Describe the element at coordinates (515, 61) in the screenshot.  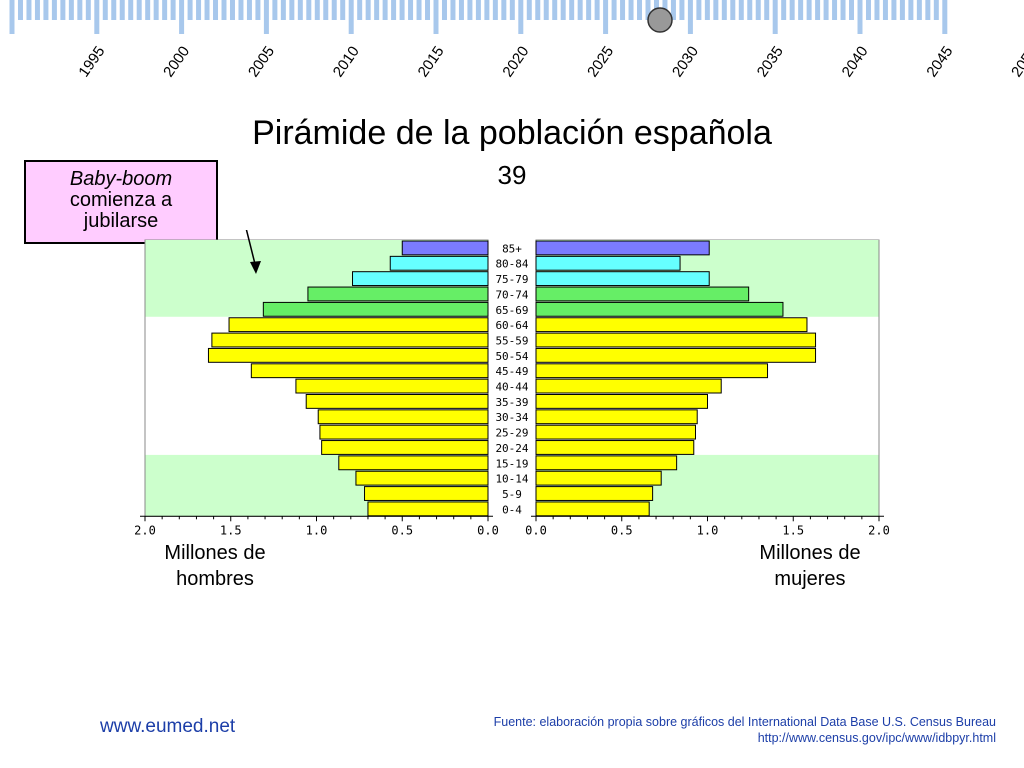
I see `timeline-year-label: 2020` at that location.